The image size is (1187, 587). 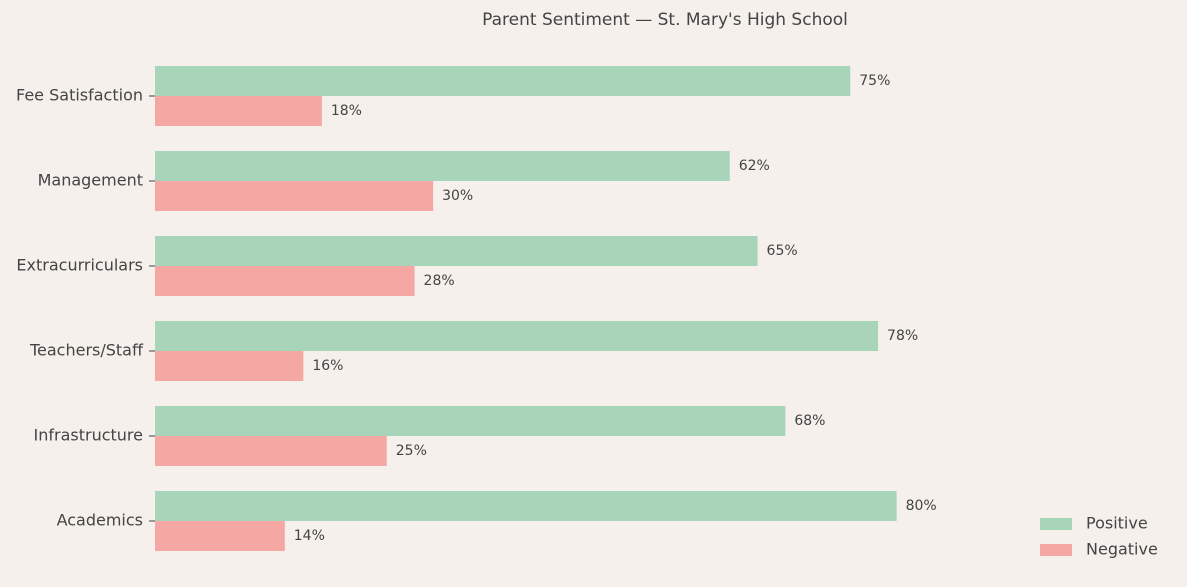 I want to click on value-label: 18%, so click(x=346, y=111).